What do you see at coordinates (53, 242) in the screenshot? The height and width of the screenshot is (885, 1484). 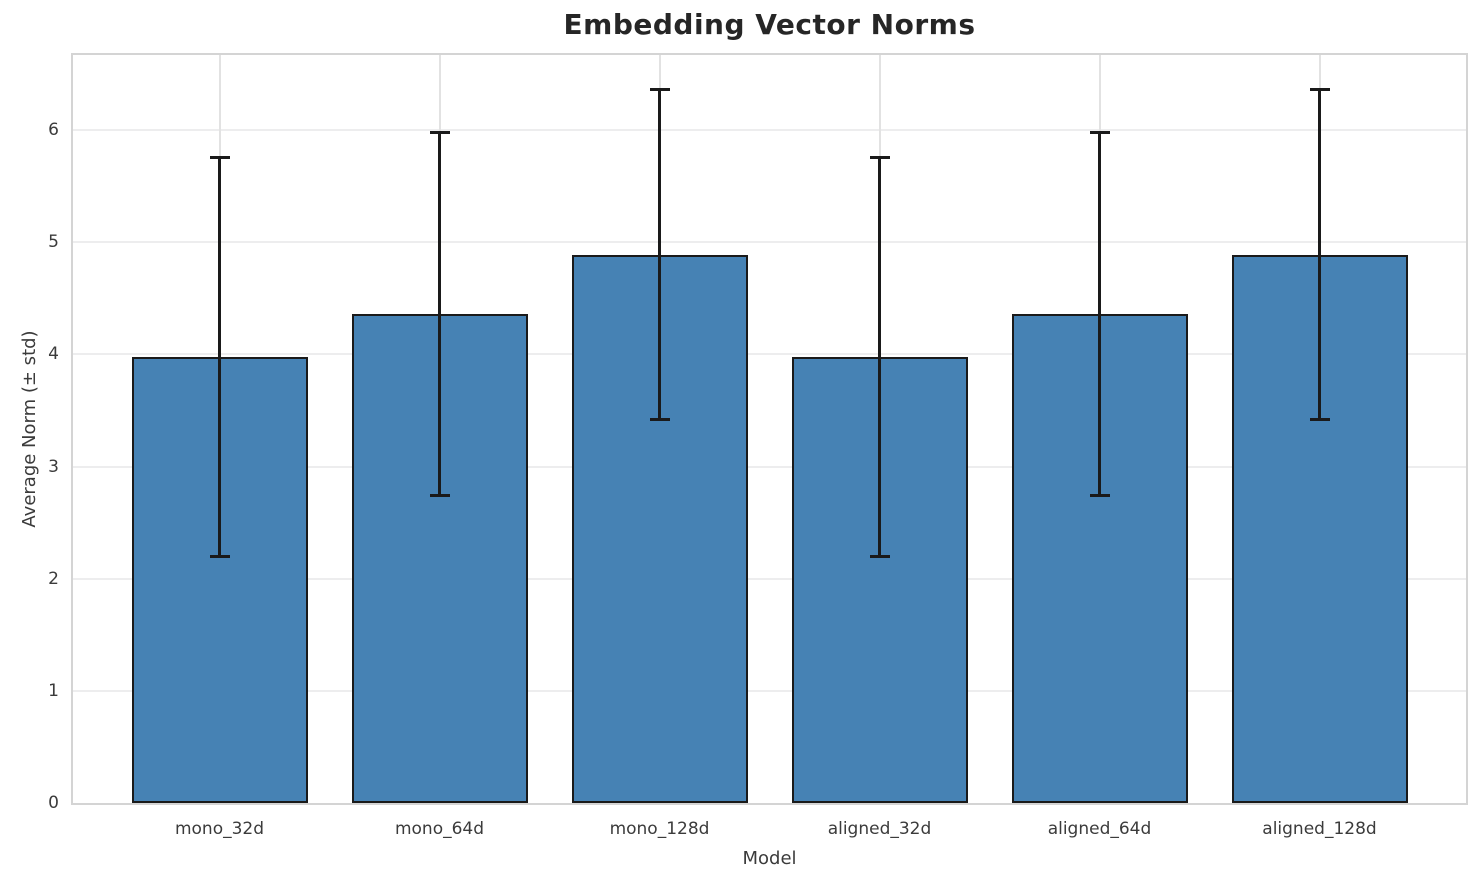 I see `y-tick-label: 5` at bounding box center [53, 242].